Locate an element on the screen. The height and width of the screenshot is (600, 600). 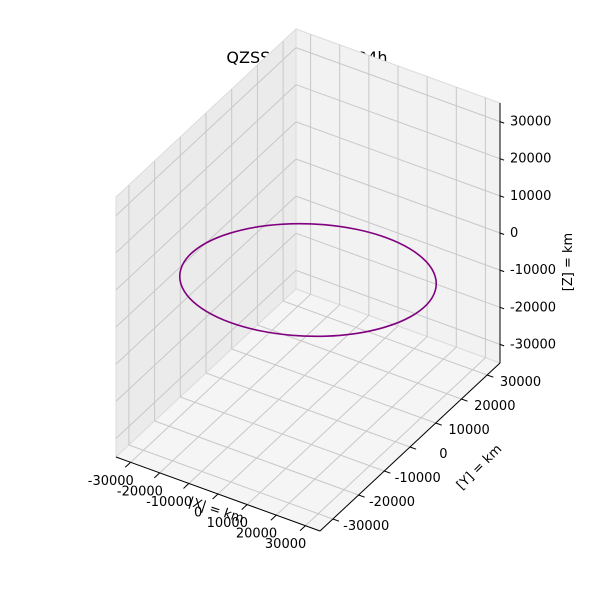
x-tick-label: -10000 is located at coordinates (169, 502).